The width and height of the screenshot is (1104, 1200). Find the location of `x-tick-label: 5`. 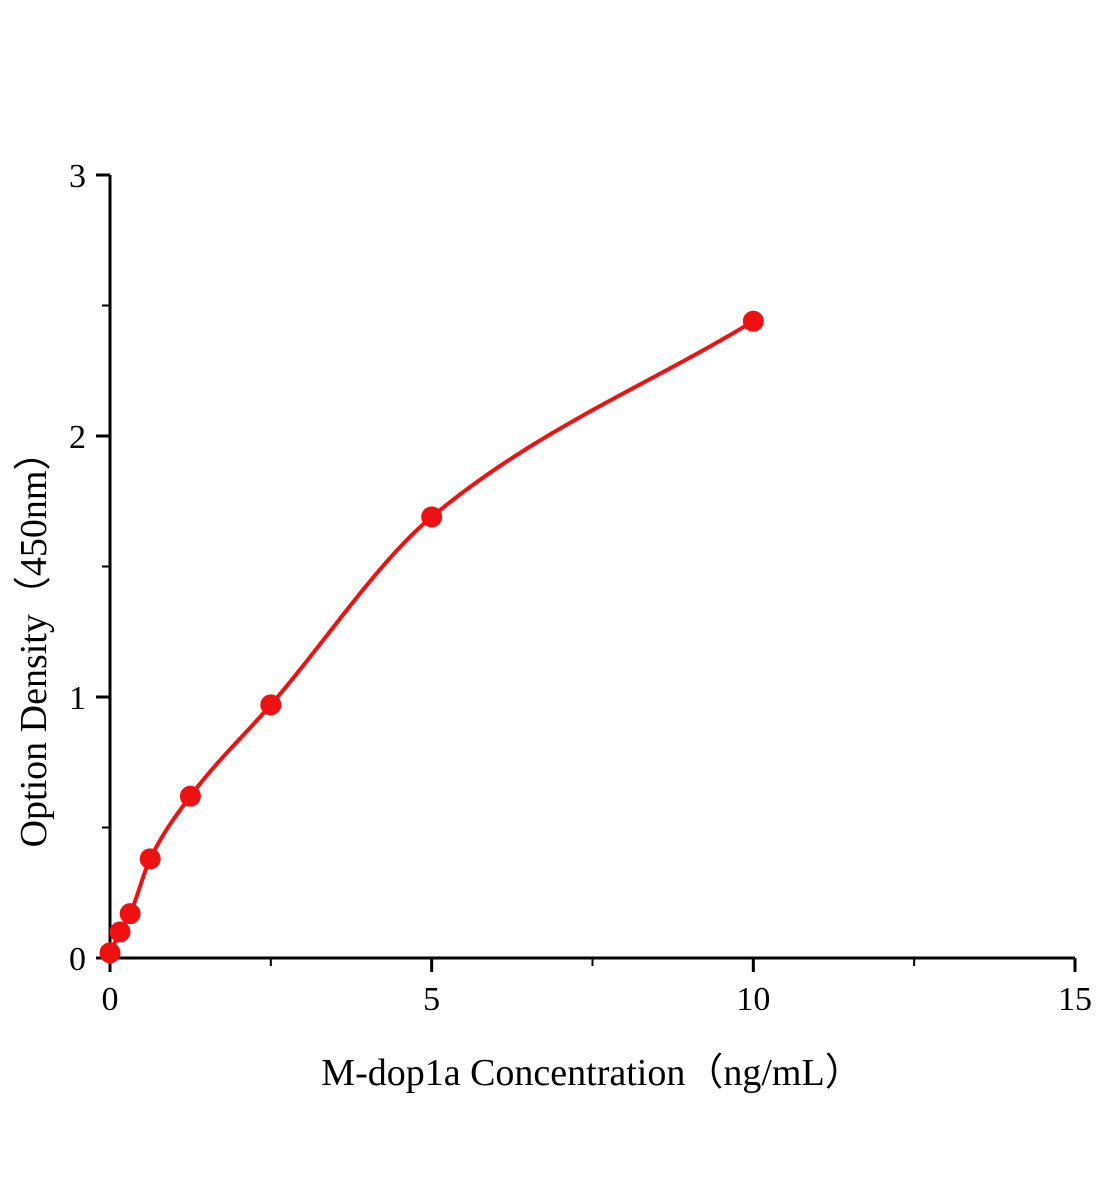

x-tick-label: 5 is located at coordinates (431, 999).